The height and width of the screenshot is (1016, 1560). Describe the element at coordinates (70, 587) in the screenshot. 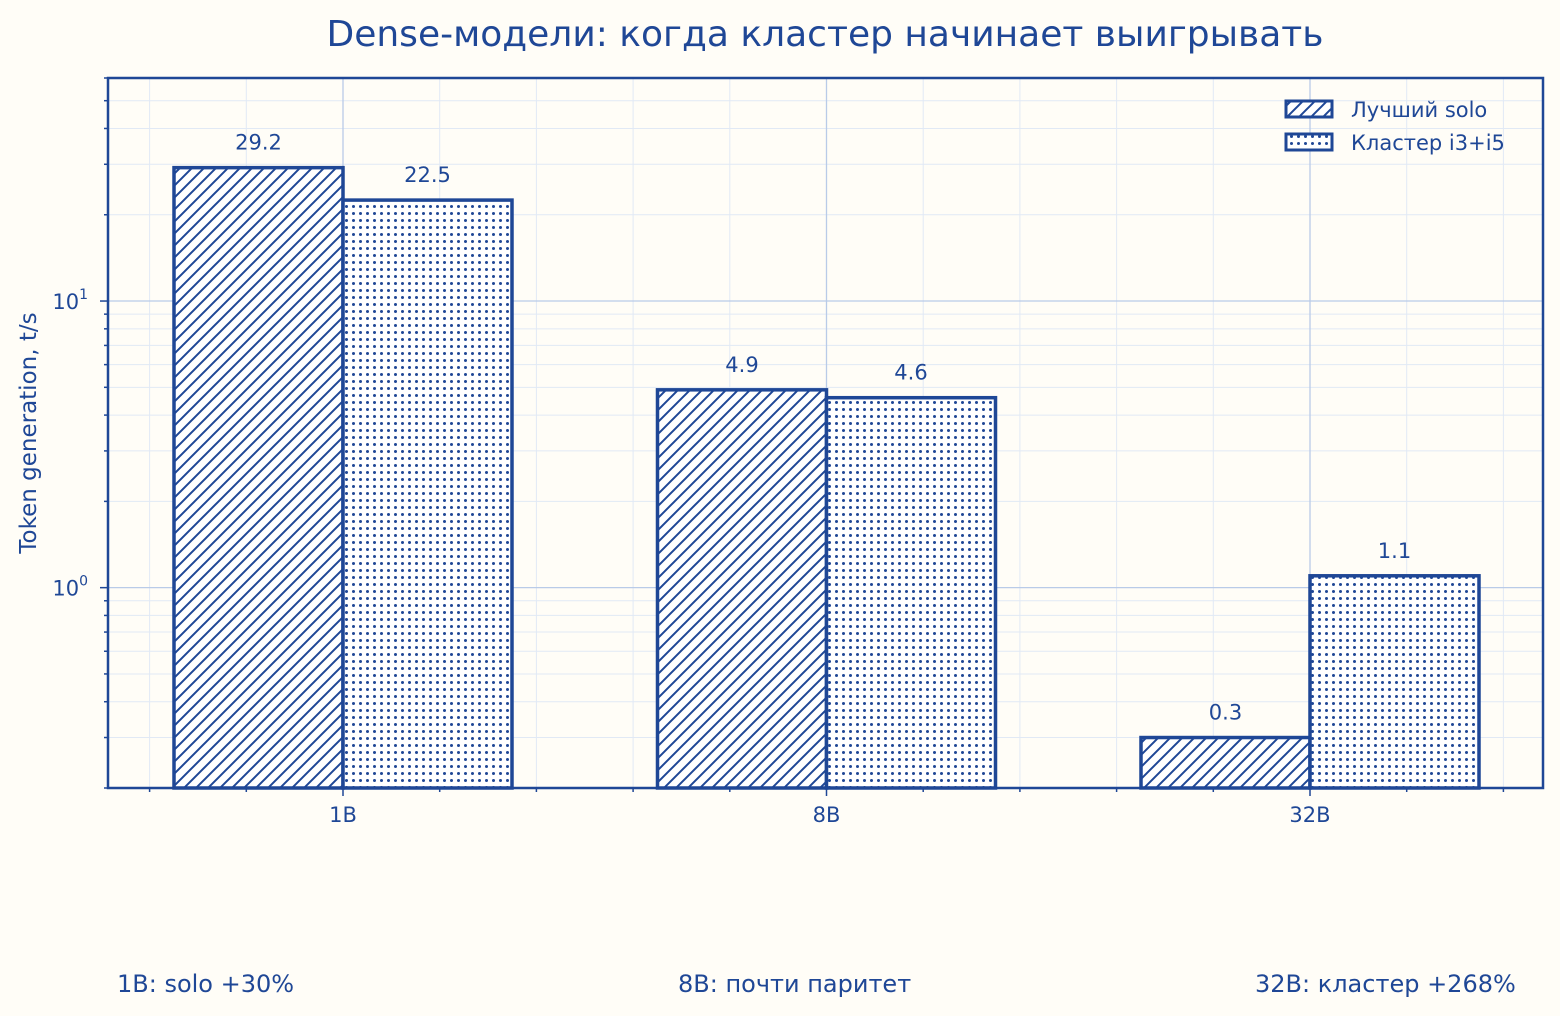

I see `y-tick-label: 100` at that location.